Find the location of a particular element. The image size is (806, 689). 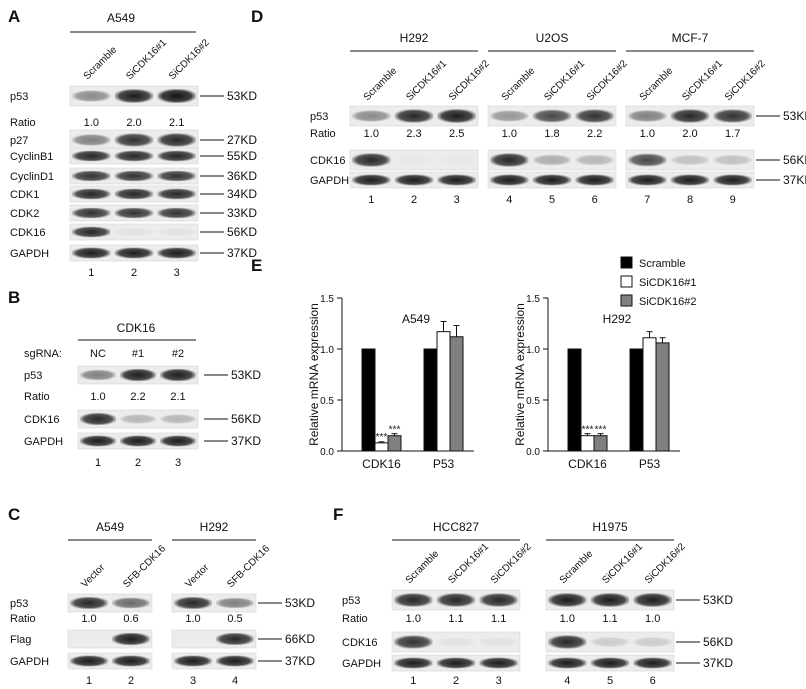

y-tick-label: 0.5 is located at coordinates (533, 401).